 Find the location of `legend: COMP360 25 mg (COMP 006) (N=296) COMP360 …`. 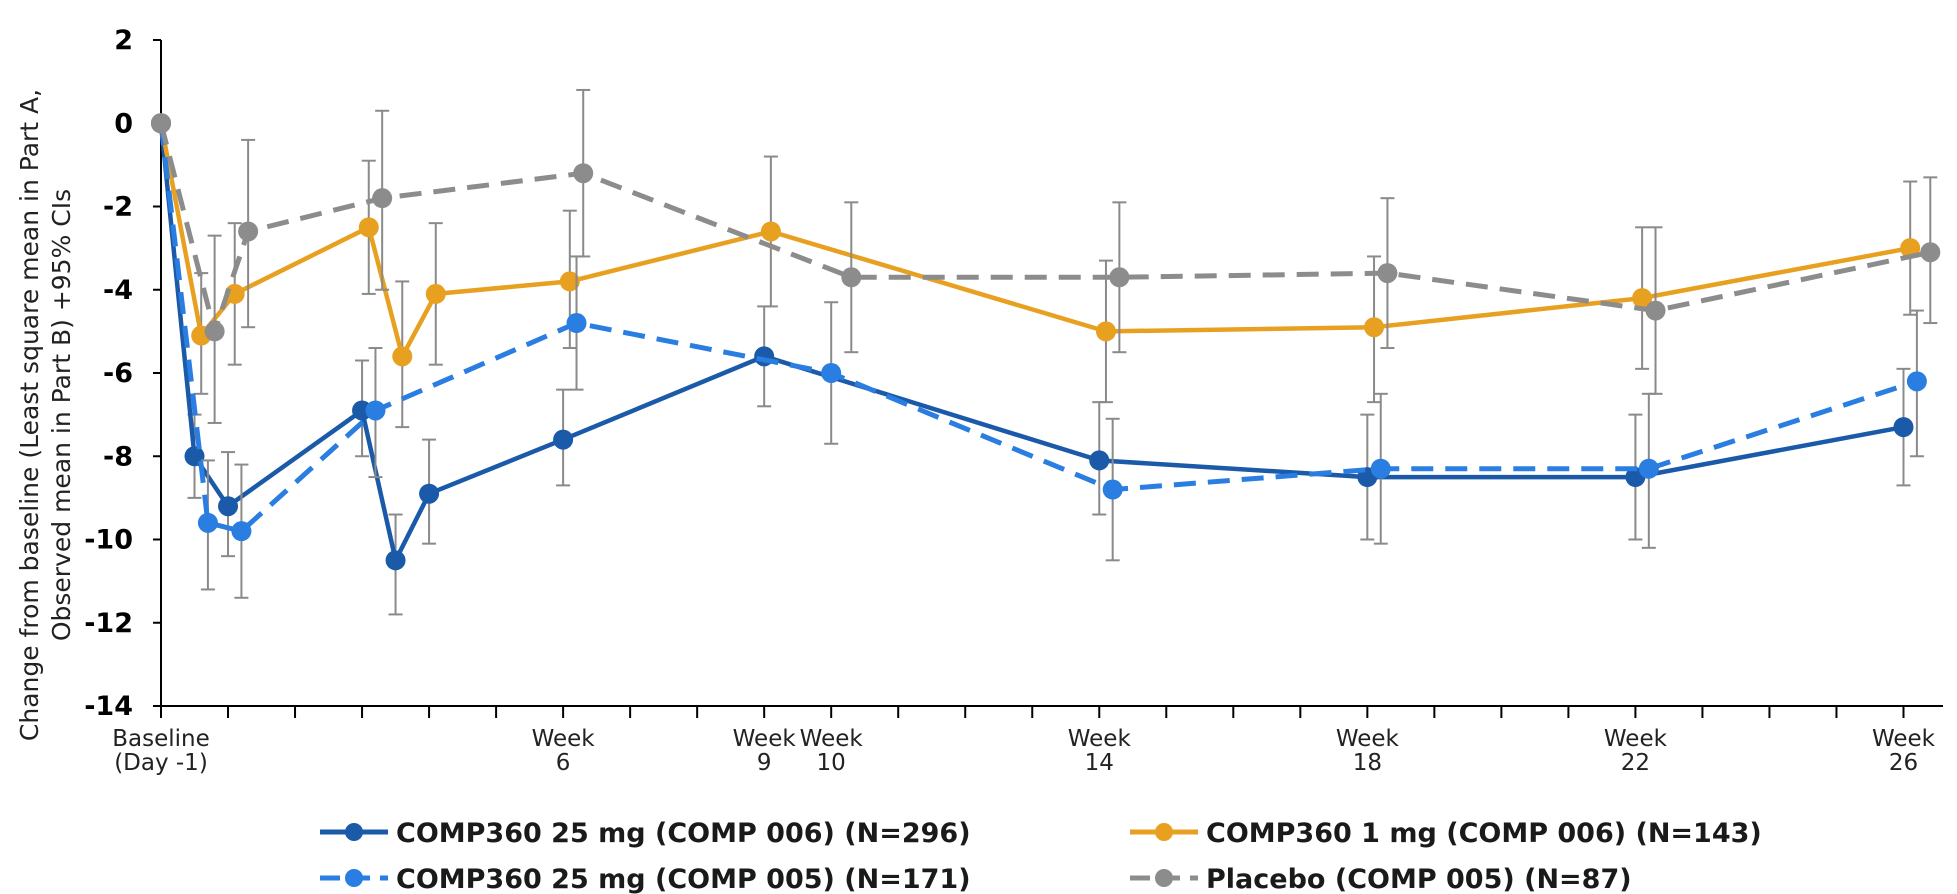

legend: COMP360 25 mg (COMP 006) (N=296) COMP360 … is located at coordinates (1041, 856).